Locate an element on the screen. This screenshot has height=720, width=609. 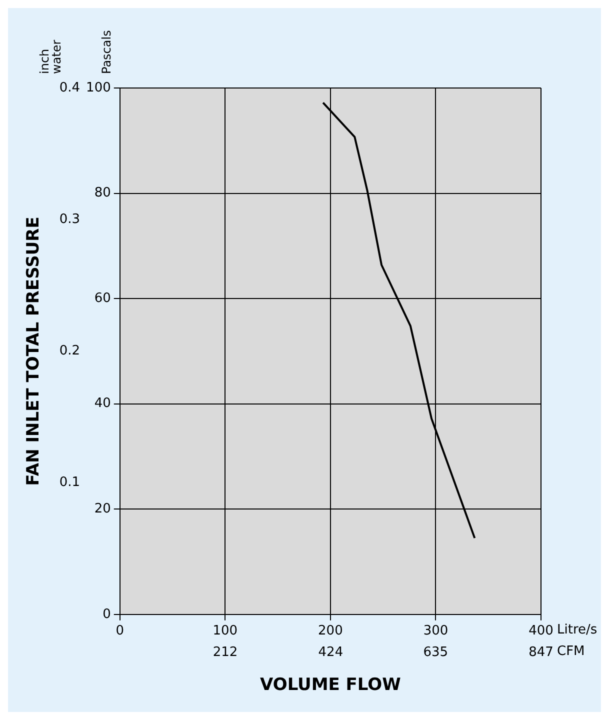
y-tick-label: 20 is located at coordinates (102, 508).